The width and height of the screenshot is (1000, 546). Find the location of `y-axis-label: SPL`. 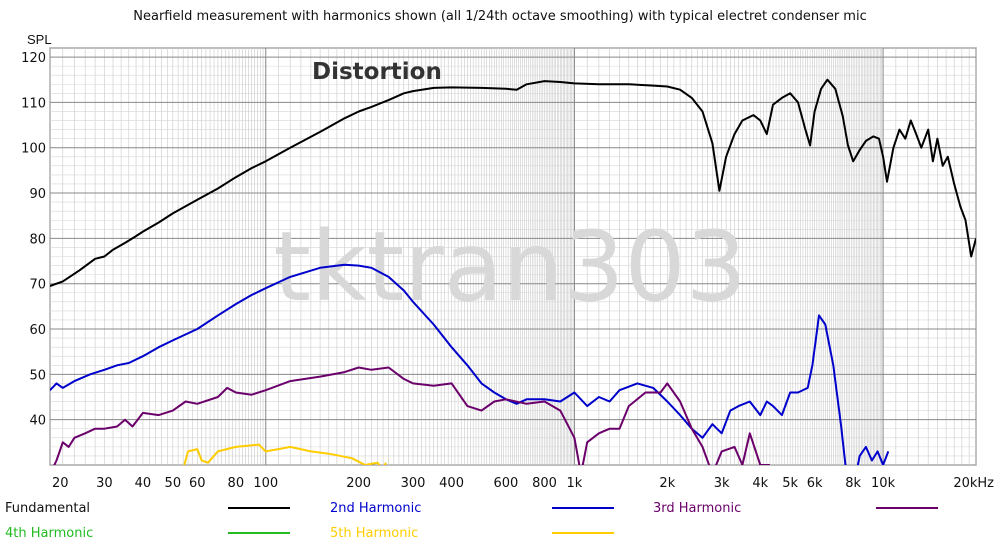

y-axis-label: SPL is located at coordinates (39, 39).